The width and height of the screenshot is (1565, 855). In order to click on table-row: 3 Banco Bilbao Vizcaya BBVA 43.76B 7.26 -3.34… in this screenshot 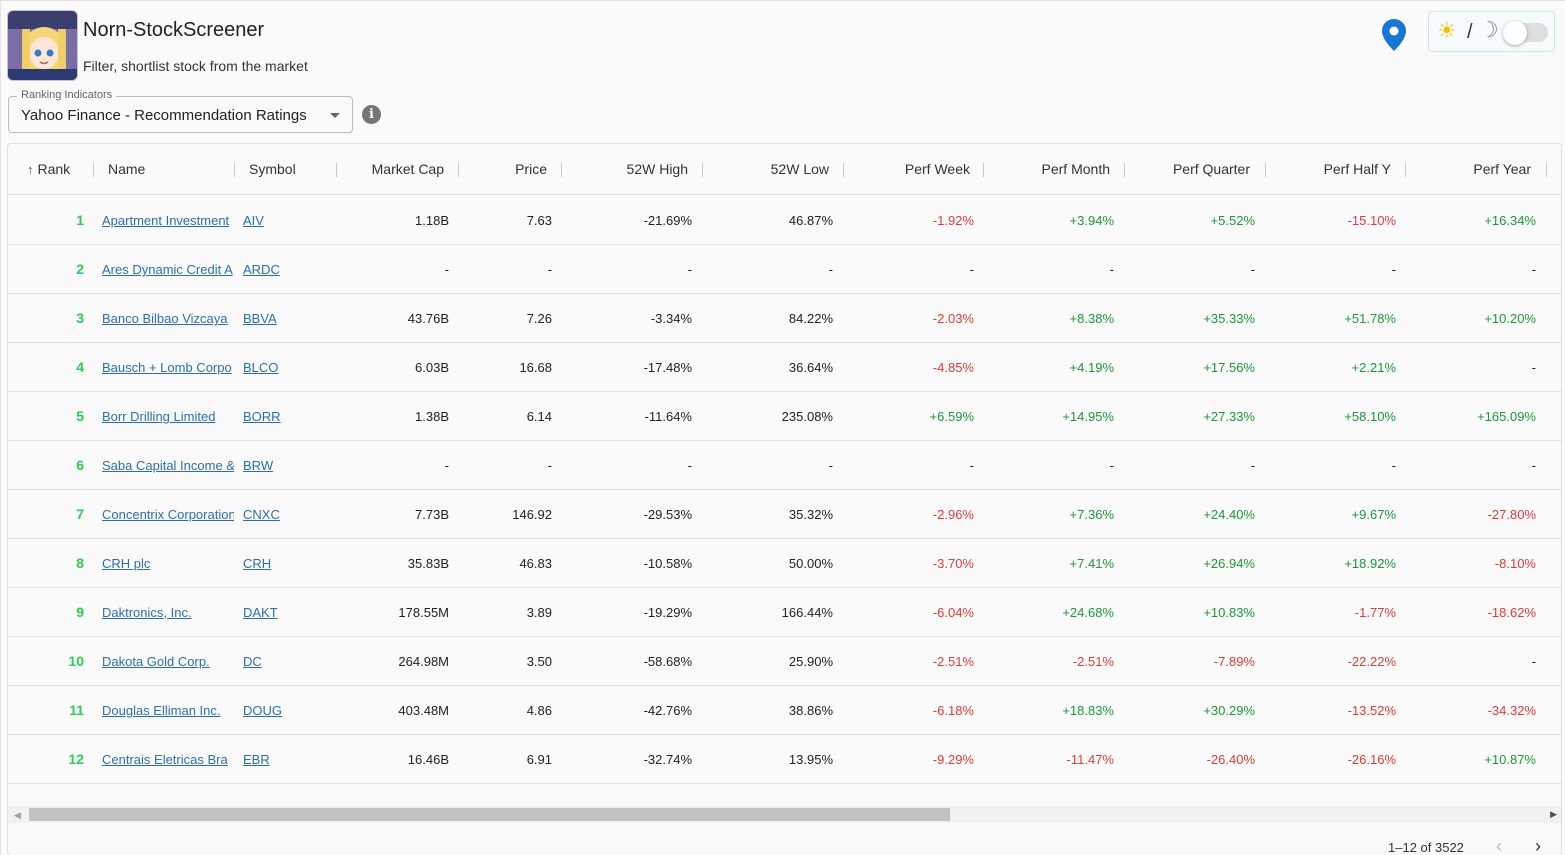, I will do `click(784, 318)`.